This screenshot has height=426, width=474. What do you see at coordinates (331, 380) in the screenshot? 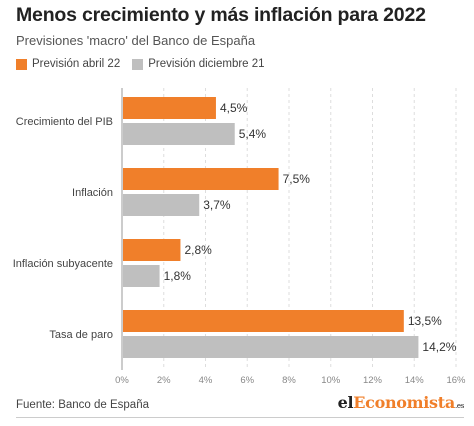
I see `x-tick-label: 10%` at bounding box center [331, 380].